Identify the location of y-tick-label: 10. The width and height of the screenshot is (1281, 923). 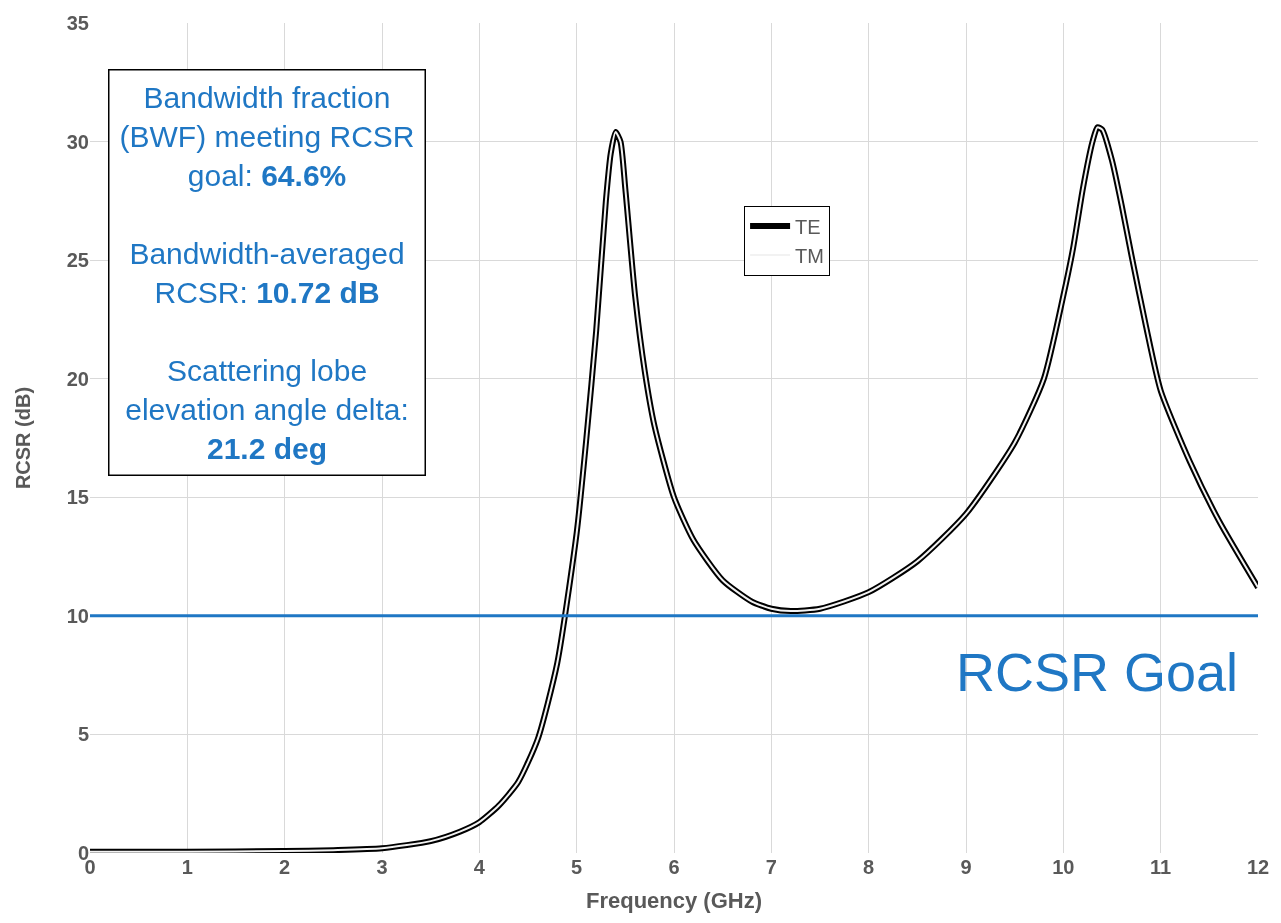
(77, 615).